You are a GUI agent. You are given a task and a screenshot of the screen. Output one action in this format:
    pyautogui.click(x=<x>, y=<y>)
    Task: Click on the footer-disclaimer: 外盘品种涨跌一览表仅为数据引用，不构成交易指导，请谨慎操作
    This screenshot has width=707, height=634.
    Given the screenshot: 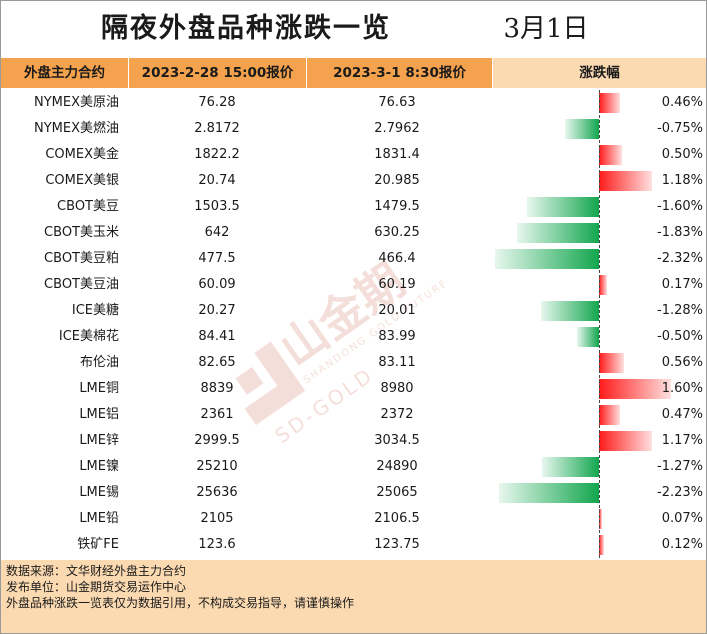 What is the action you would take?
    pyautogui.click(x=180, y=603)
    